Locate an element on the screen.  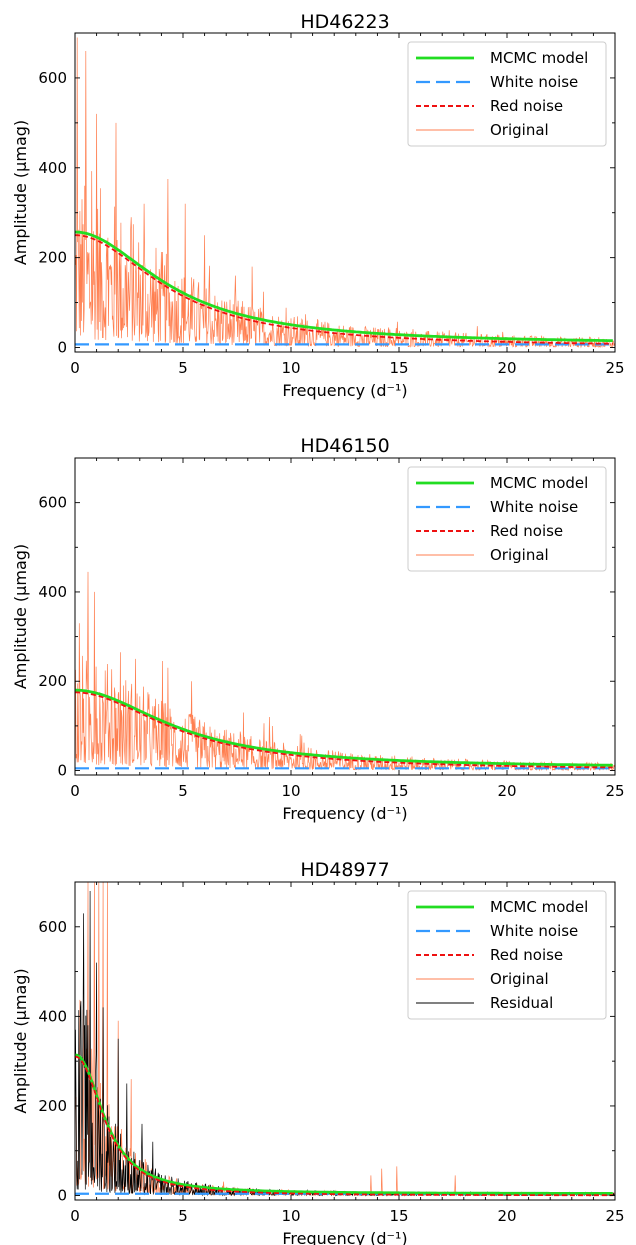
chart-title: HD46223 is located at coordinates (344, 22).